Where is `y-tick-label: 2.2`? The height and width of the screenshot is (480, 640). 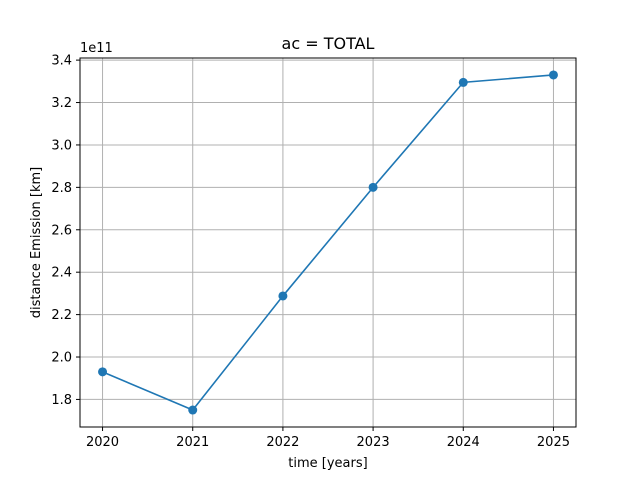 y-tick-label: 2.2 is located at coordinates (61, 315).